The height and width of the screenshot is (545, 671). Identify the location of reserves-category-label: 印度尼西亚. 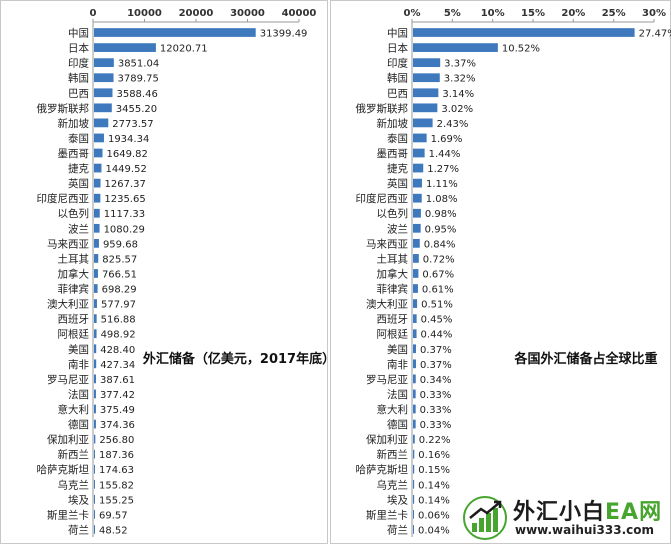
(63, 198).